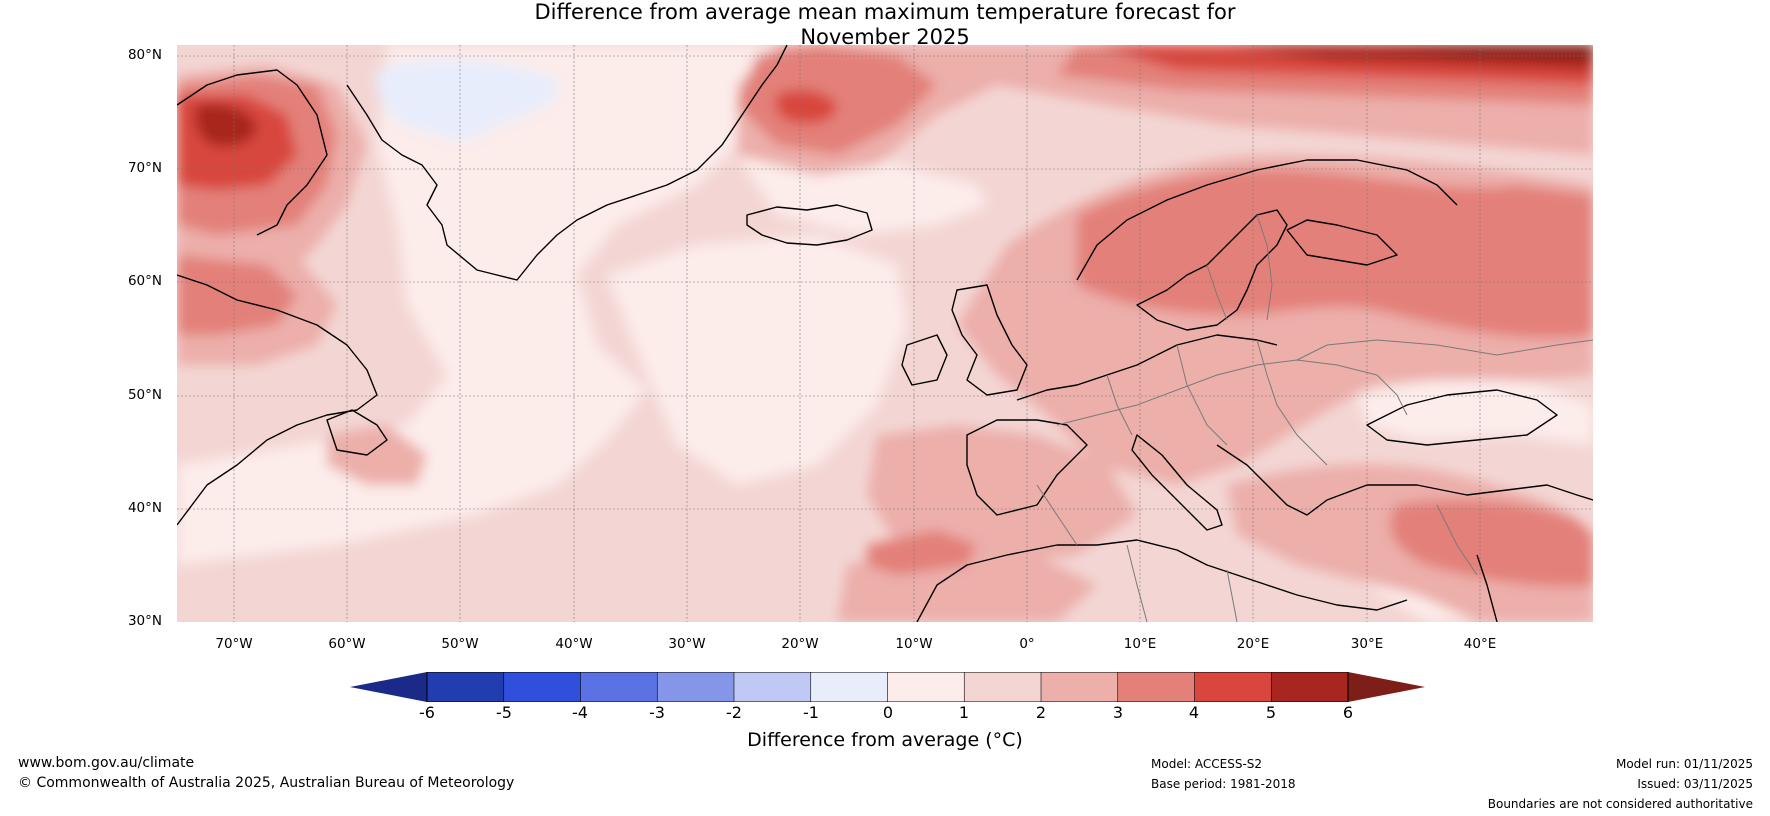 The width and height of the screenshot is (1770, 816). What do you see at coordinates (687, 644) in the screenshot?
I see `lon-label-30w: 30°W` at bounding box center [687, 644].